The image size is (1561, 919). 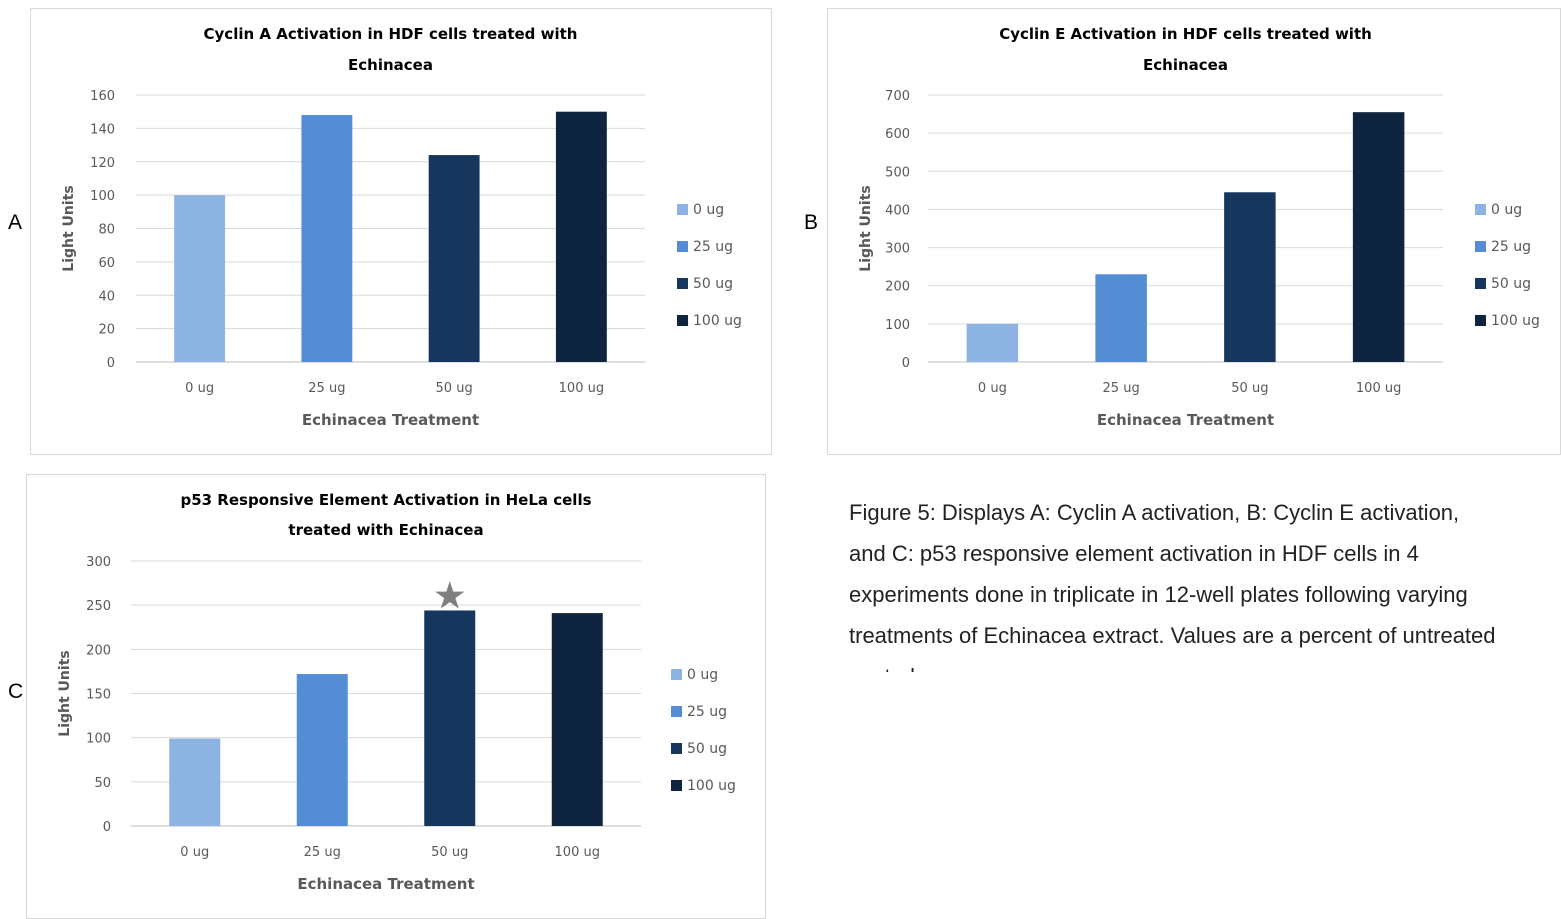 I want to click on chart-b-y-tick-label: 300, so click(x=897, y=249).